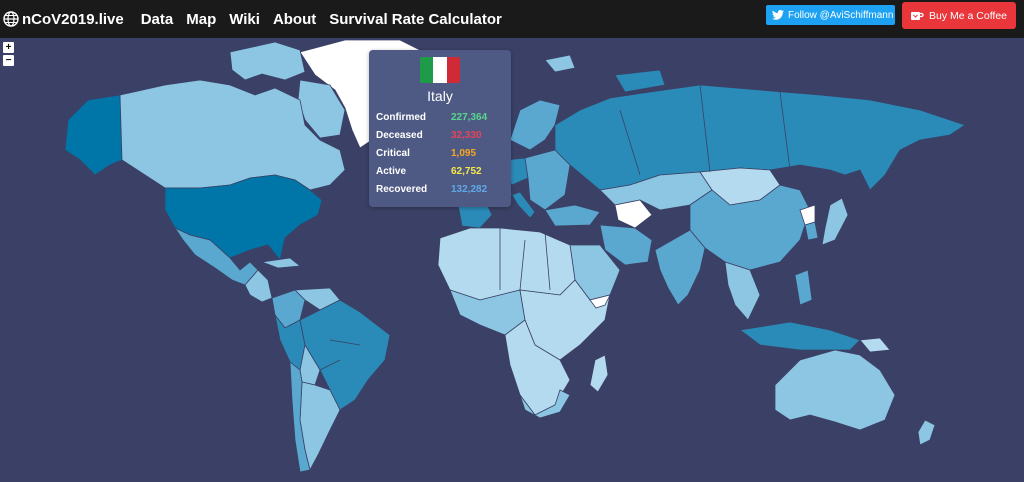 The image size is (1024, 482). Describe the element at coordinates (402, 189) in the screenshot. I see `stat-label: Recovered` at that location.